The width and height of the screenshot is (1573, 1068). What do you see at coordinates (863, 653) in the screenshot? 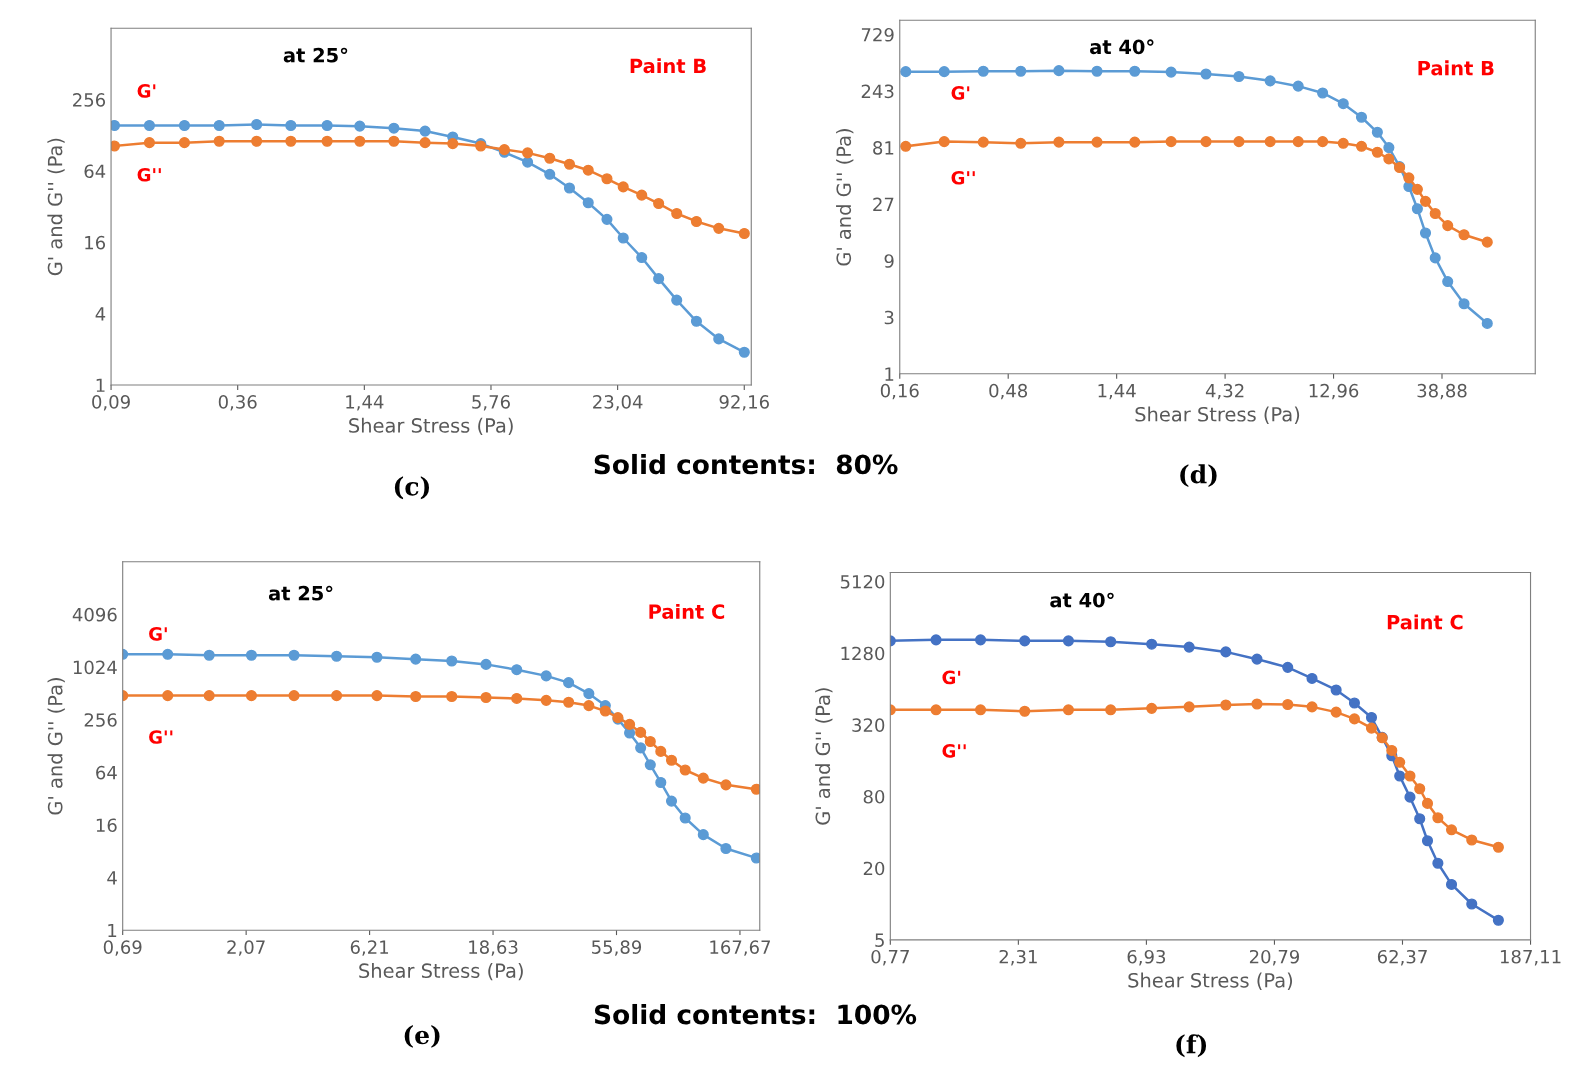
I see `y-tick-label: 1280` at bounding box center [863, 653].